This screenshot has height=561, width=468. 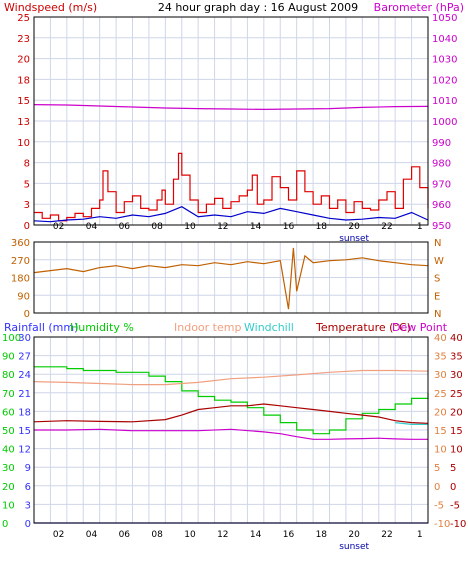 I want to click on wind-gust-line, so click(x=231, y=187).